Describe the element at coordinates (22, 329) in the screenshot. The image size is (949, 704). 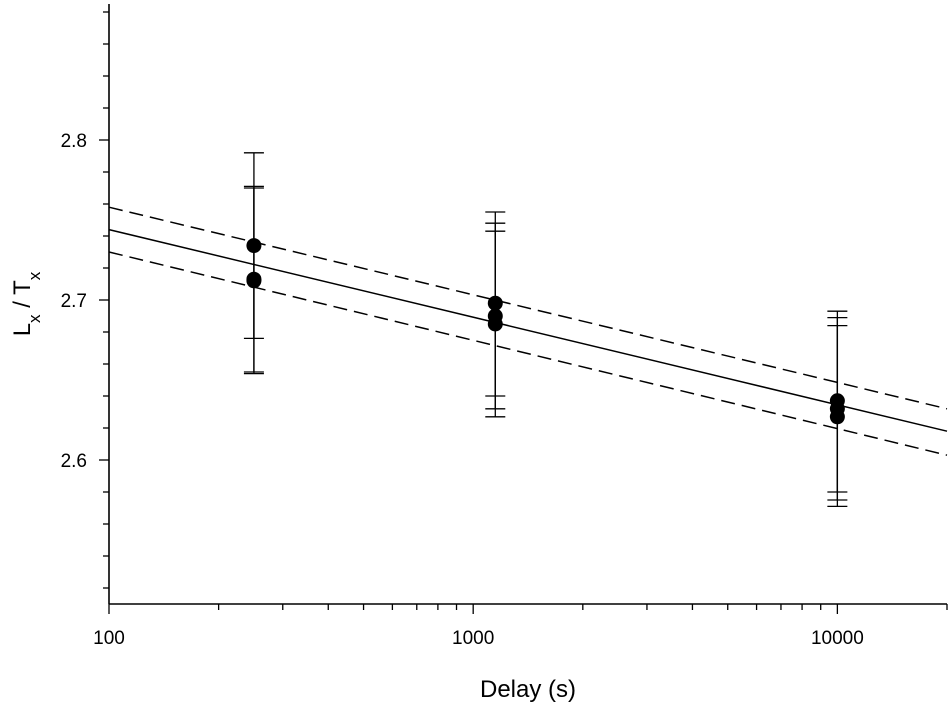
I see `y-axis-label-part: L` at that location.